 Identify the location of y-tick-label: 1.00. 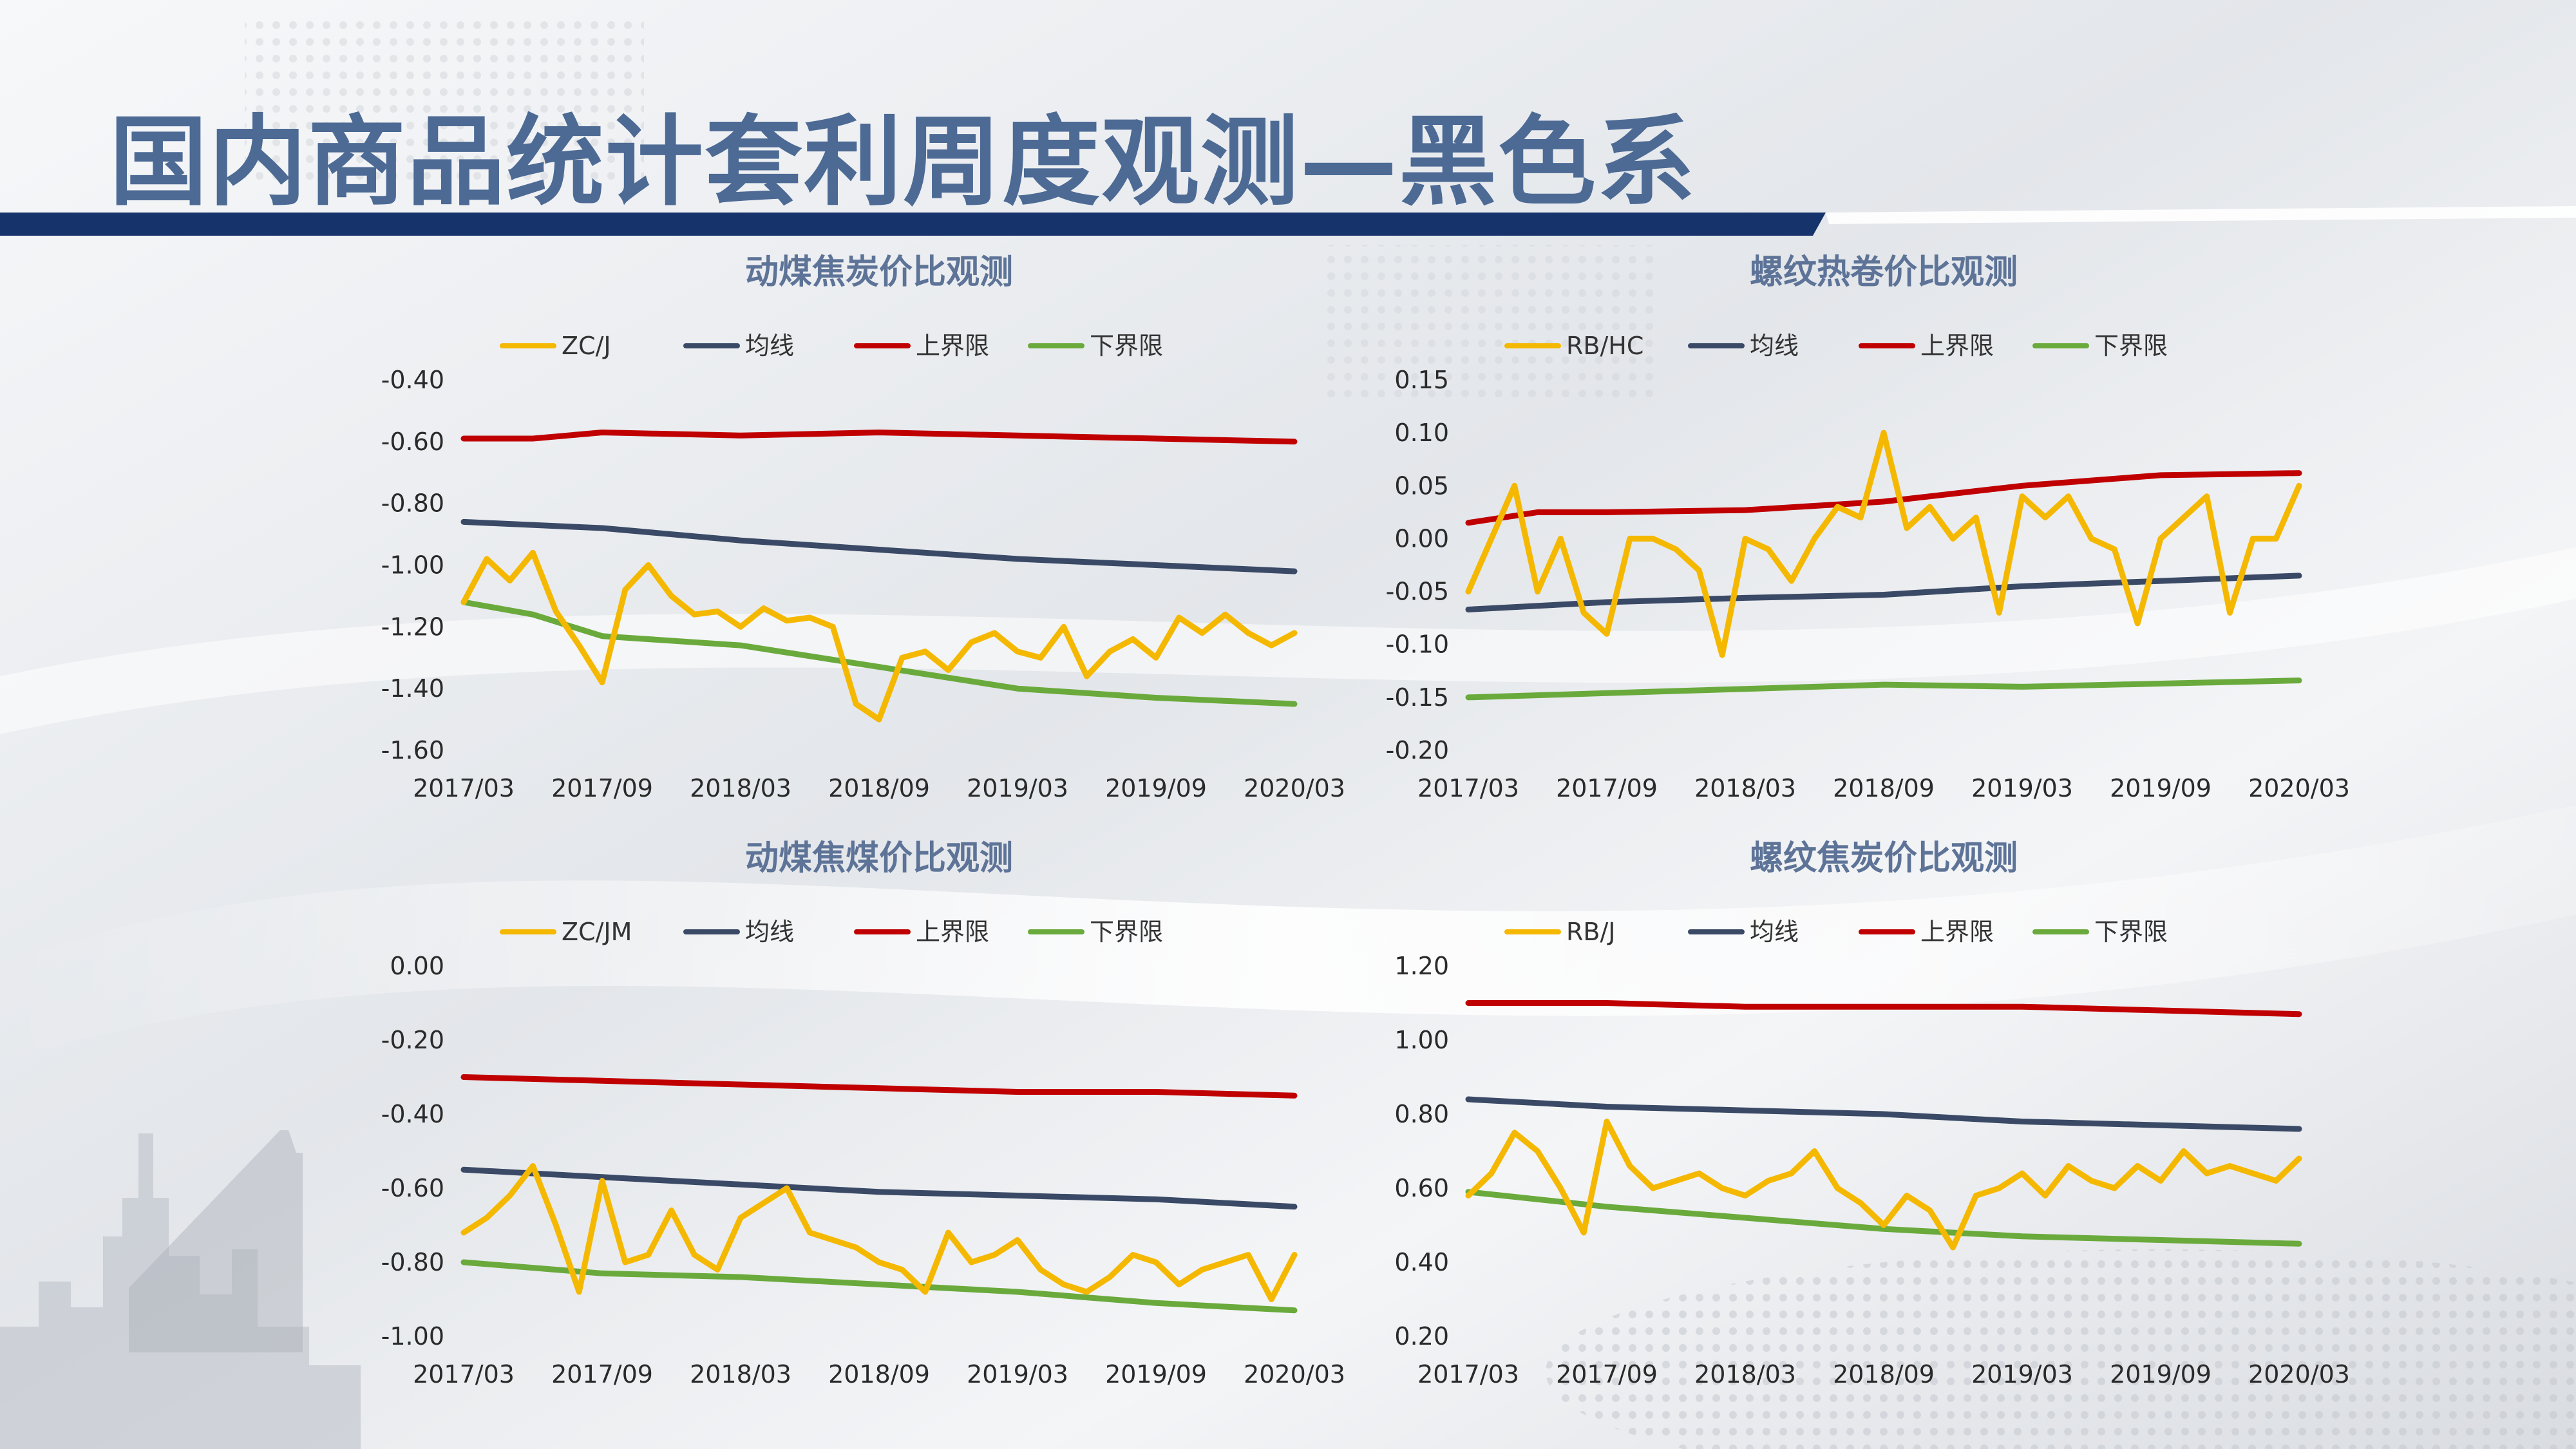
(1421, 1040).